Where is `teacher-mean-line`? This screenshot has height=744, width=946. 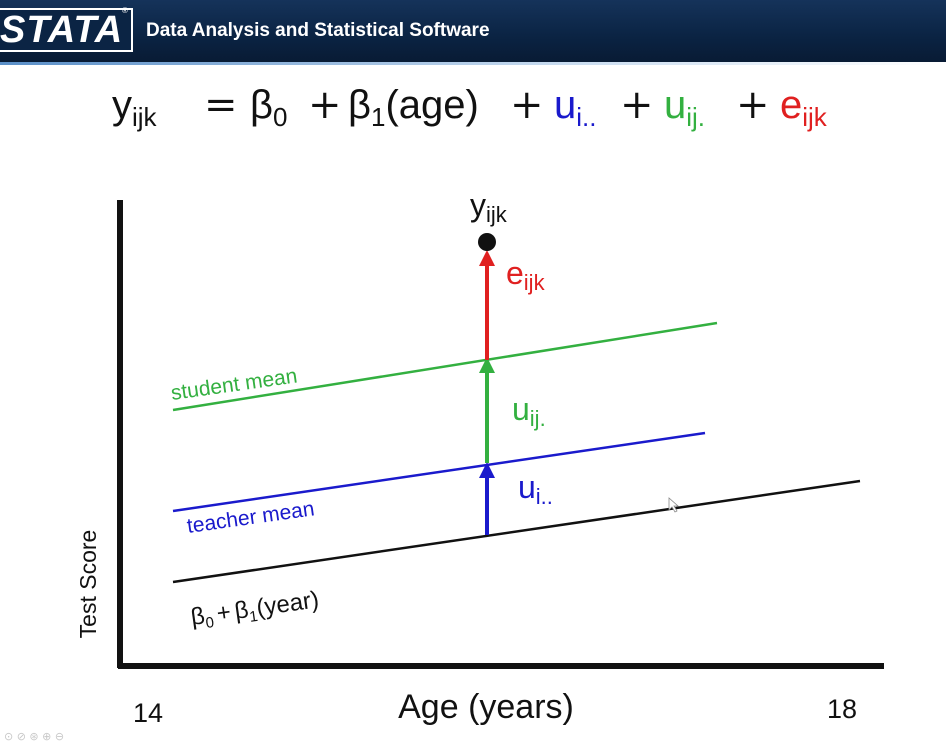
teacher-mean-line is located at coordinates (439, 472).